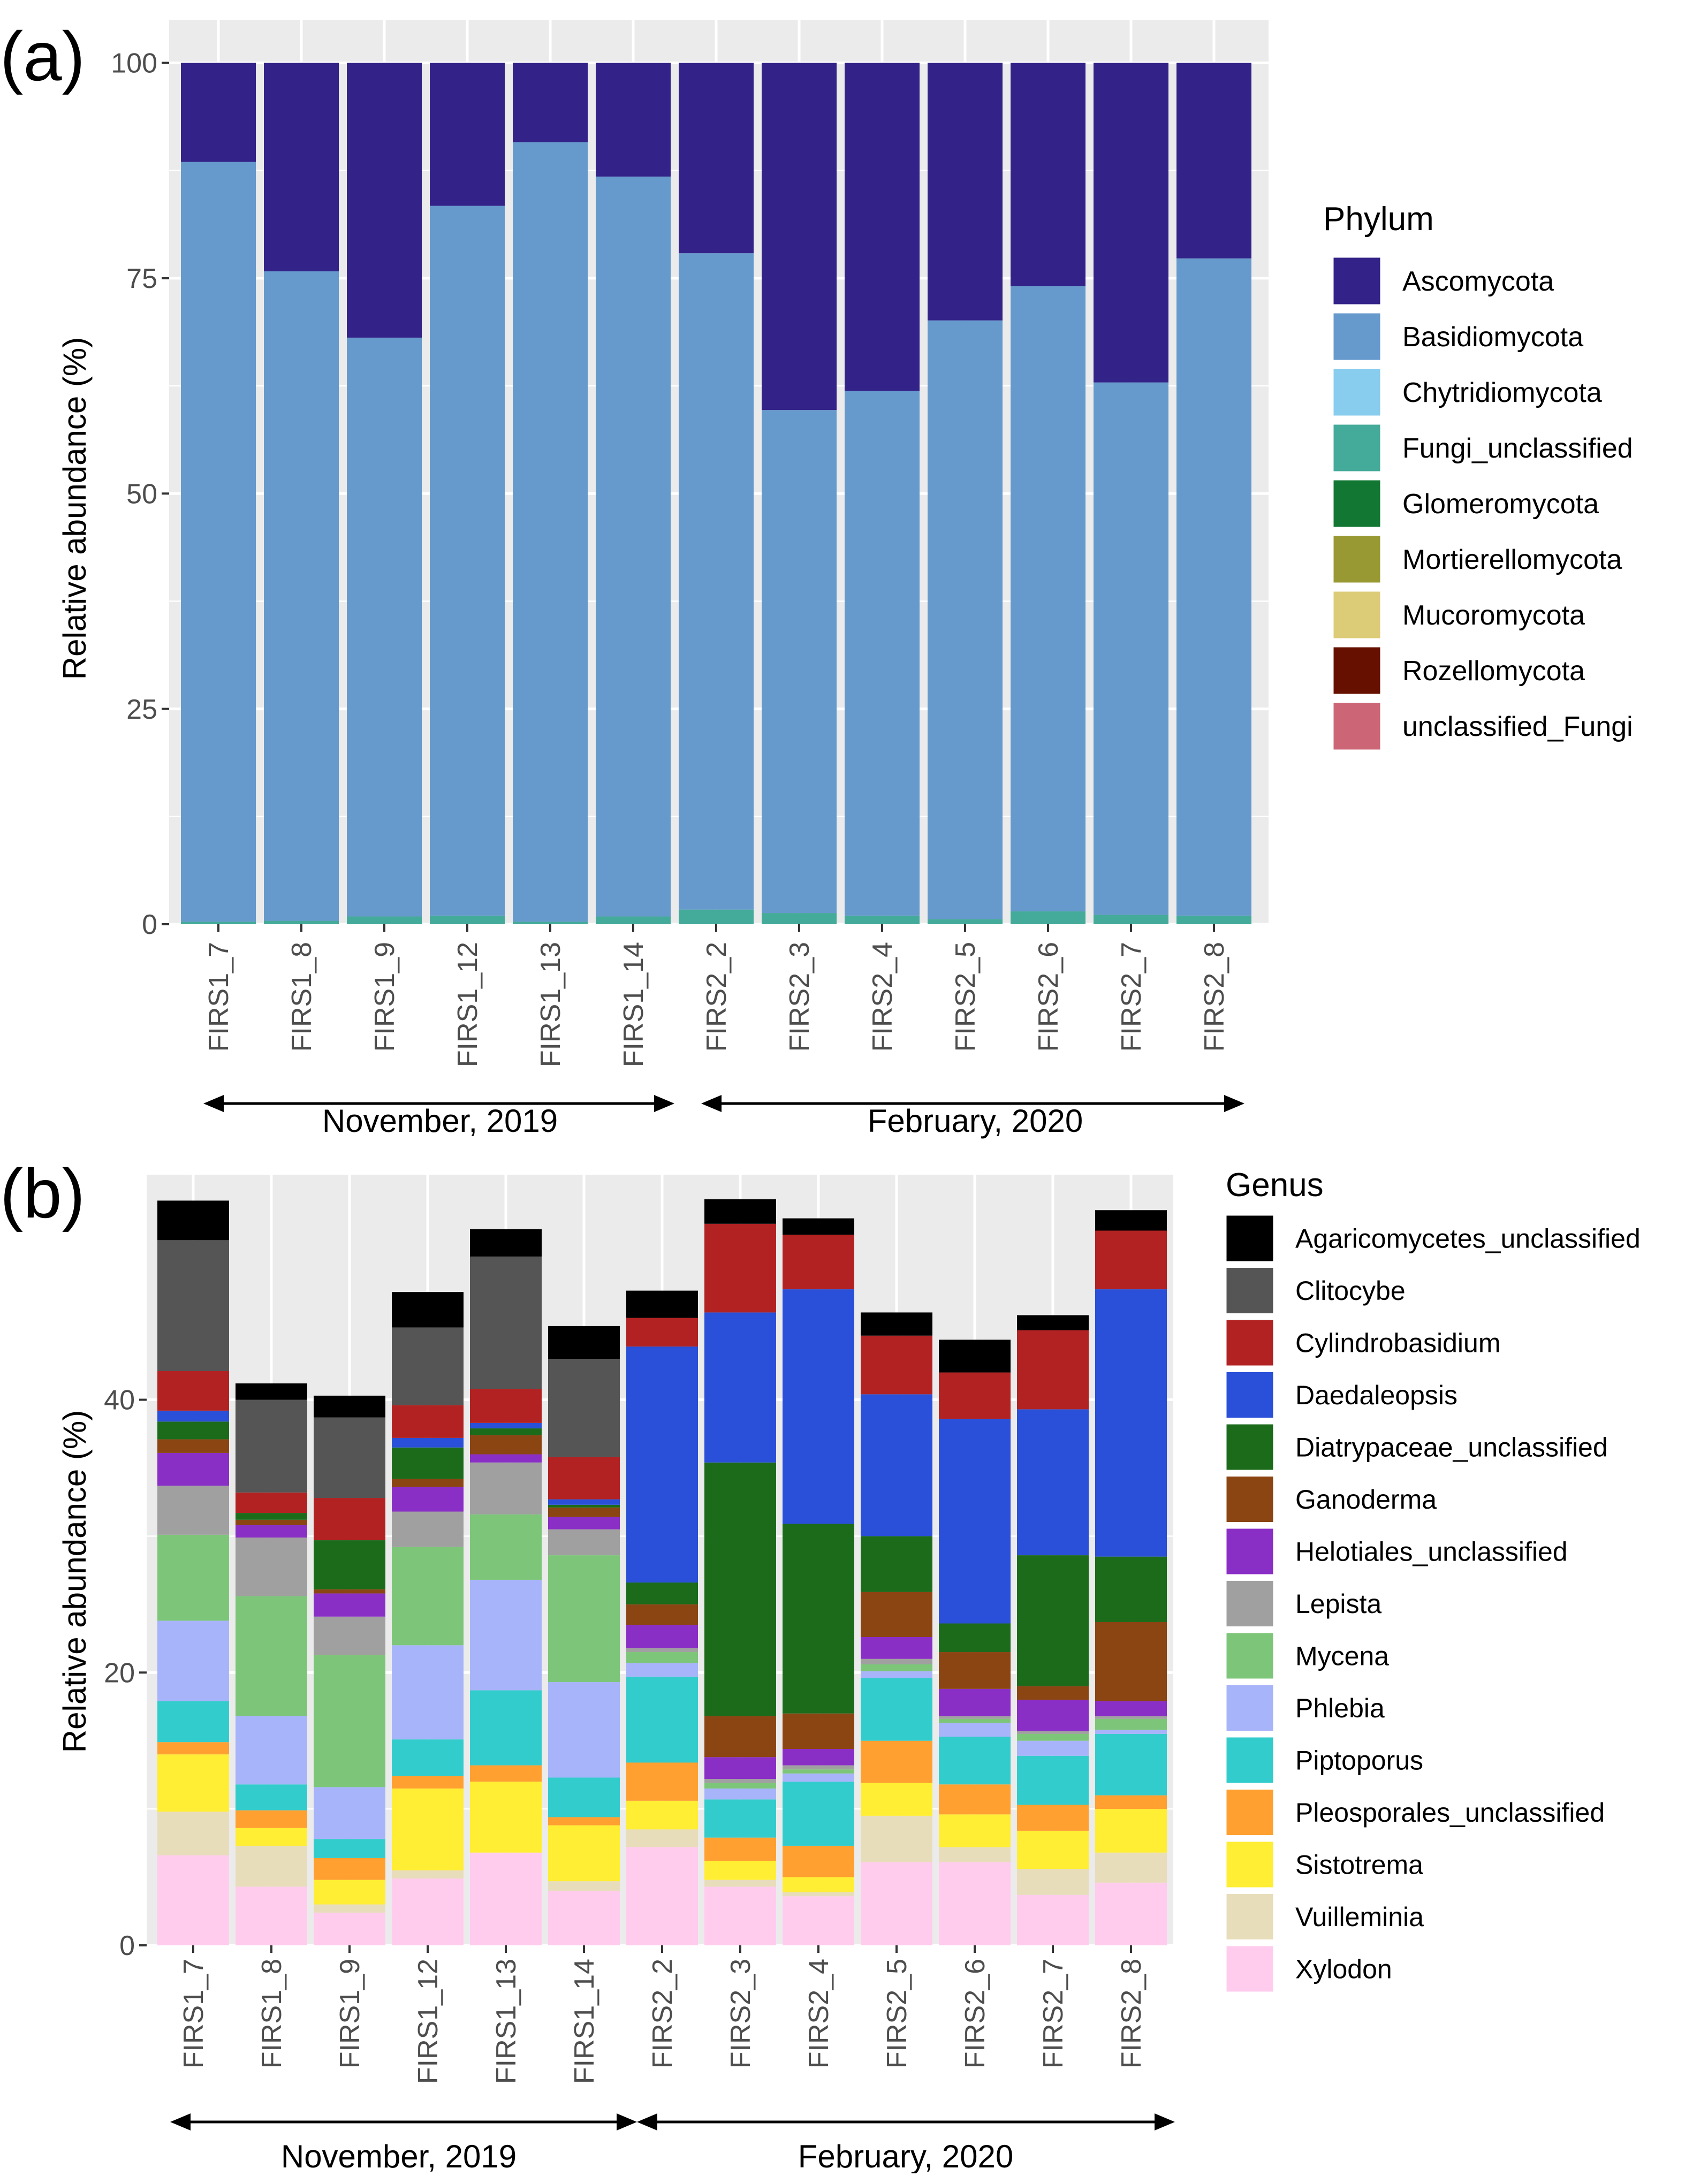  What do you see at coordinates (1493, 615) in the screenshot?
I see `legend-label: Mucoromycota` at bounding box center [1493, 615].